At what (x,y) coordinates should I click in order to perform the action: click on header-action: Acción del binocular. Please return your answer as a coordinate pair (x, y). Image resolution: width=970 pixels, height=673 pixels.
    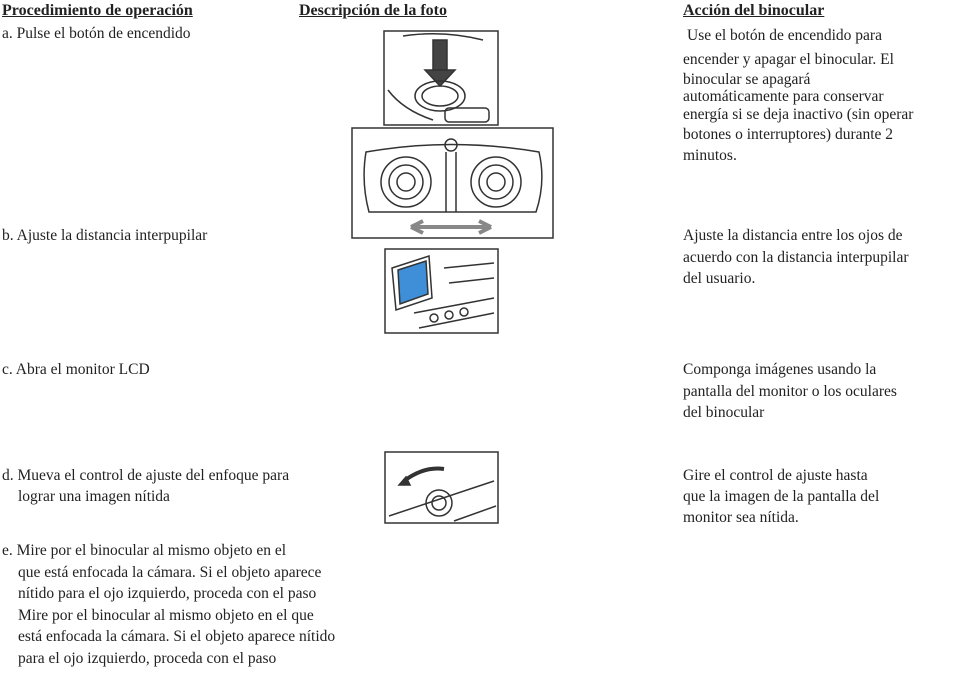
    Looking at the image, I should click on (754, 10).